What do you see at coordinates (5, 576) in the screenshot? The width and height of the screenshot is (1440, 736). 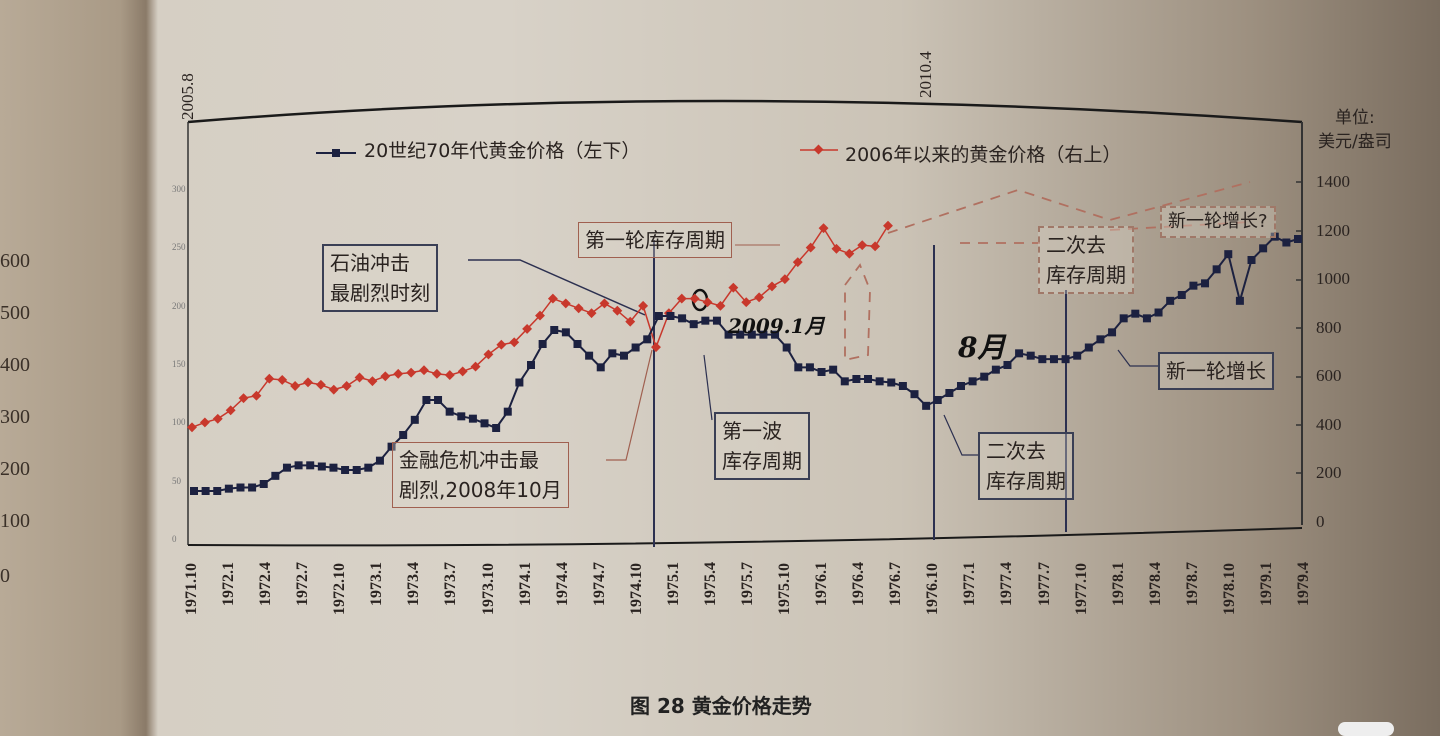 I see `left-page-tick: 0` at bounding box center [5, 576].